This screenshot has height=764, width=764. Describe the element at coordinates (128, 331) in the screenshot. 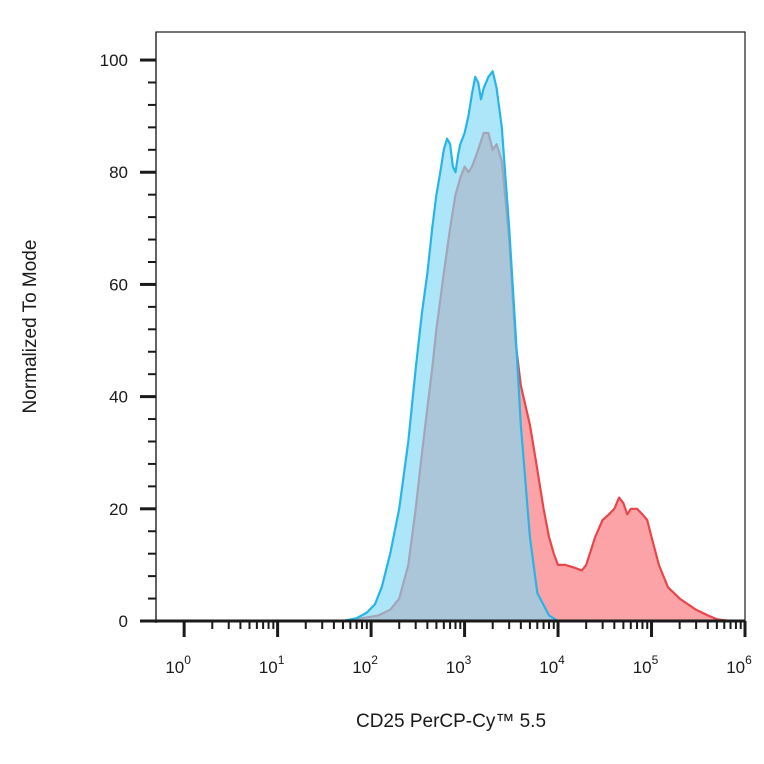

I see `y-axis: 0 20 40 60 80 100` at that location.